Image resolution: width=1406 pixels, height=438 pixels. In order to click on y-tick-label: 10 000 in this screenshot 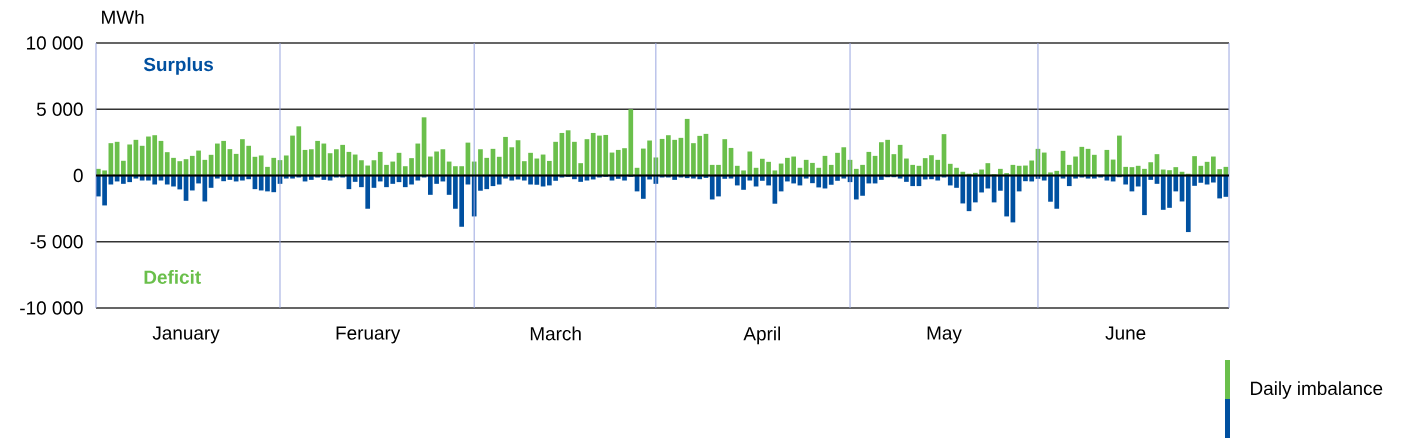, I will do `click(55, 43)`.